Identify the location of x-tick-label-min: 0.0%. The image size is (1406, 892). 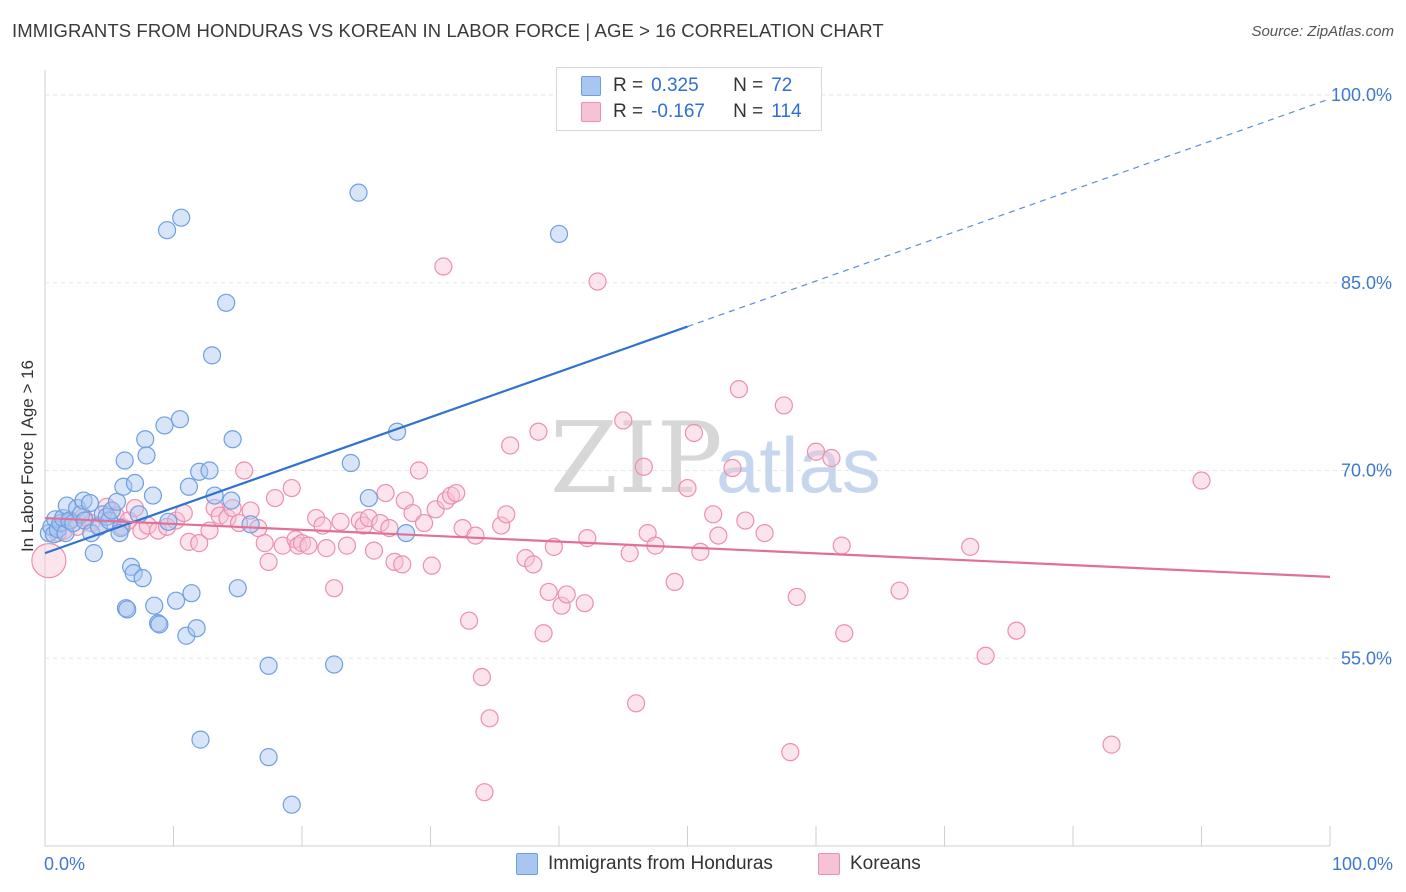
(64, 864).